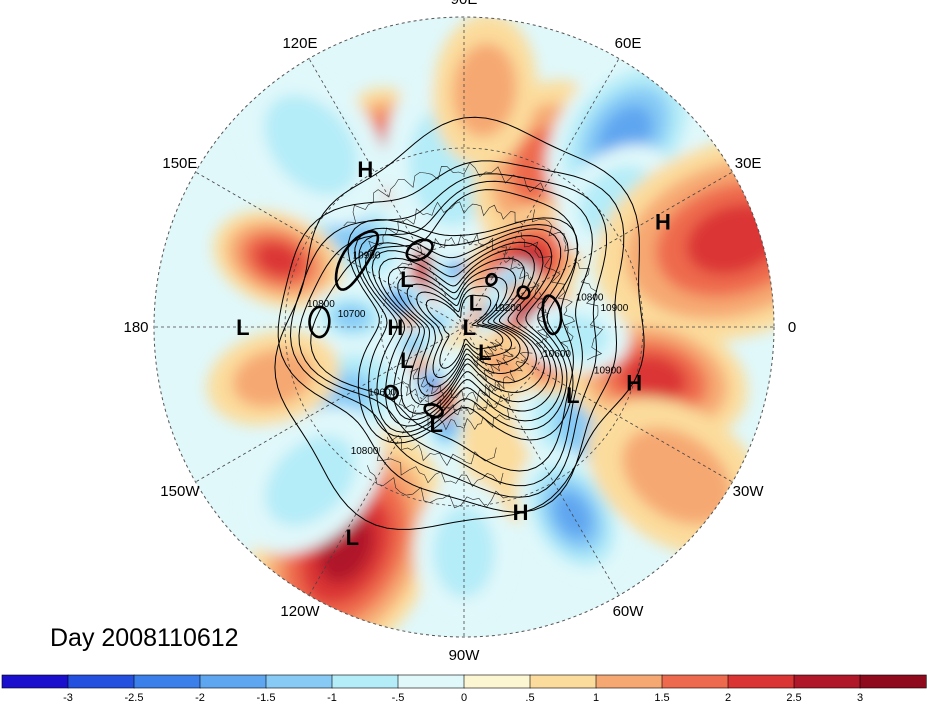 This screenshot has height=702, width=928. Describe the element at coordinates (398, 697) in the screenshot. I see `colorbar-tick-label: -.5` at that location.